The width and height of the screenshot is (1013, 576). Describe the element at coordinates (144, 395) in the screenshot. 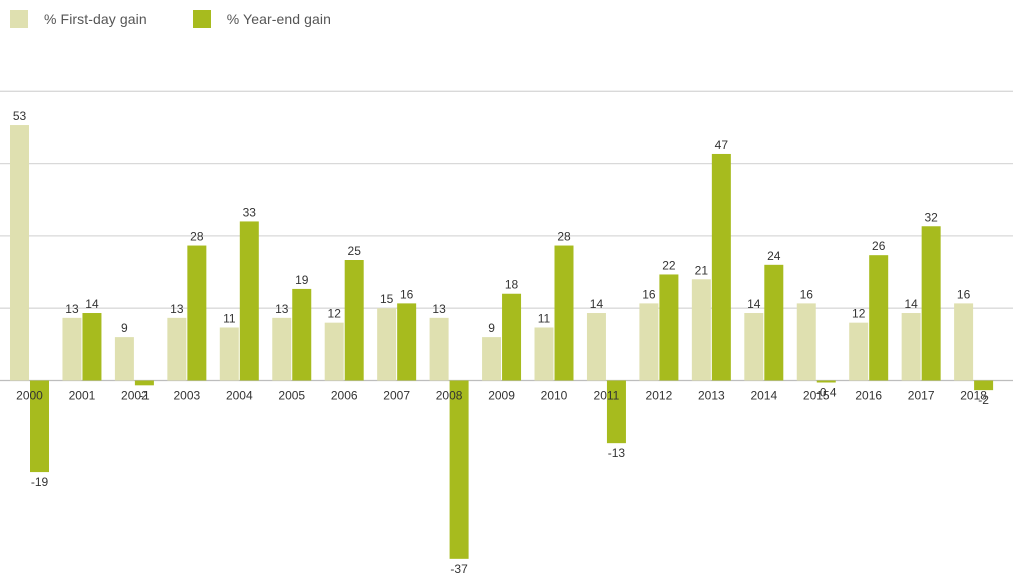

I see `data-label: -1` at that location.